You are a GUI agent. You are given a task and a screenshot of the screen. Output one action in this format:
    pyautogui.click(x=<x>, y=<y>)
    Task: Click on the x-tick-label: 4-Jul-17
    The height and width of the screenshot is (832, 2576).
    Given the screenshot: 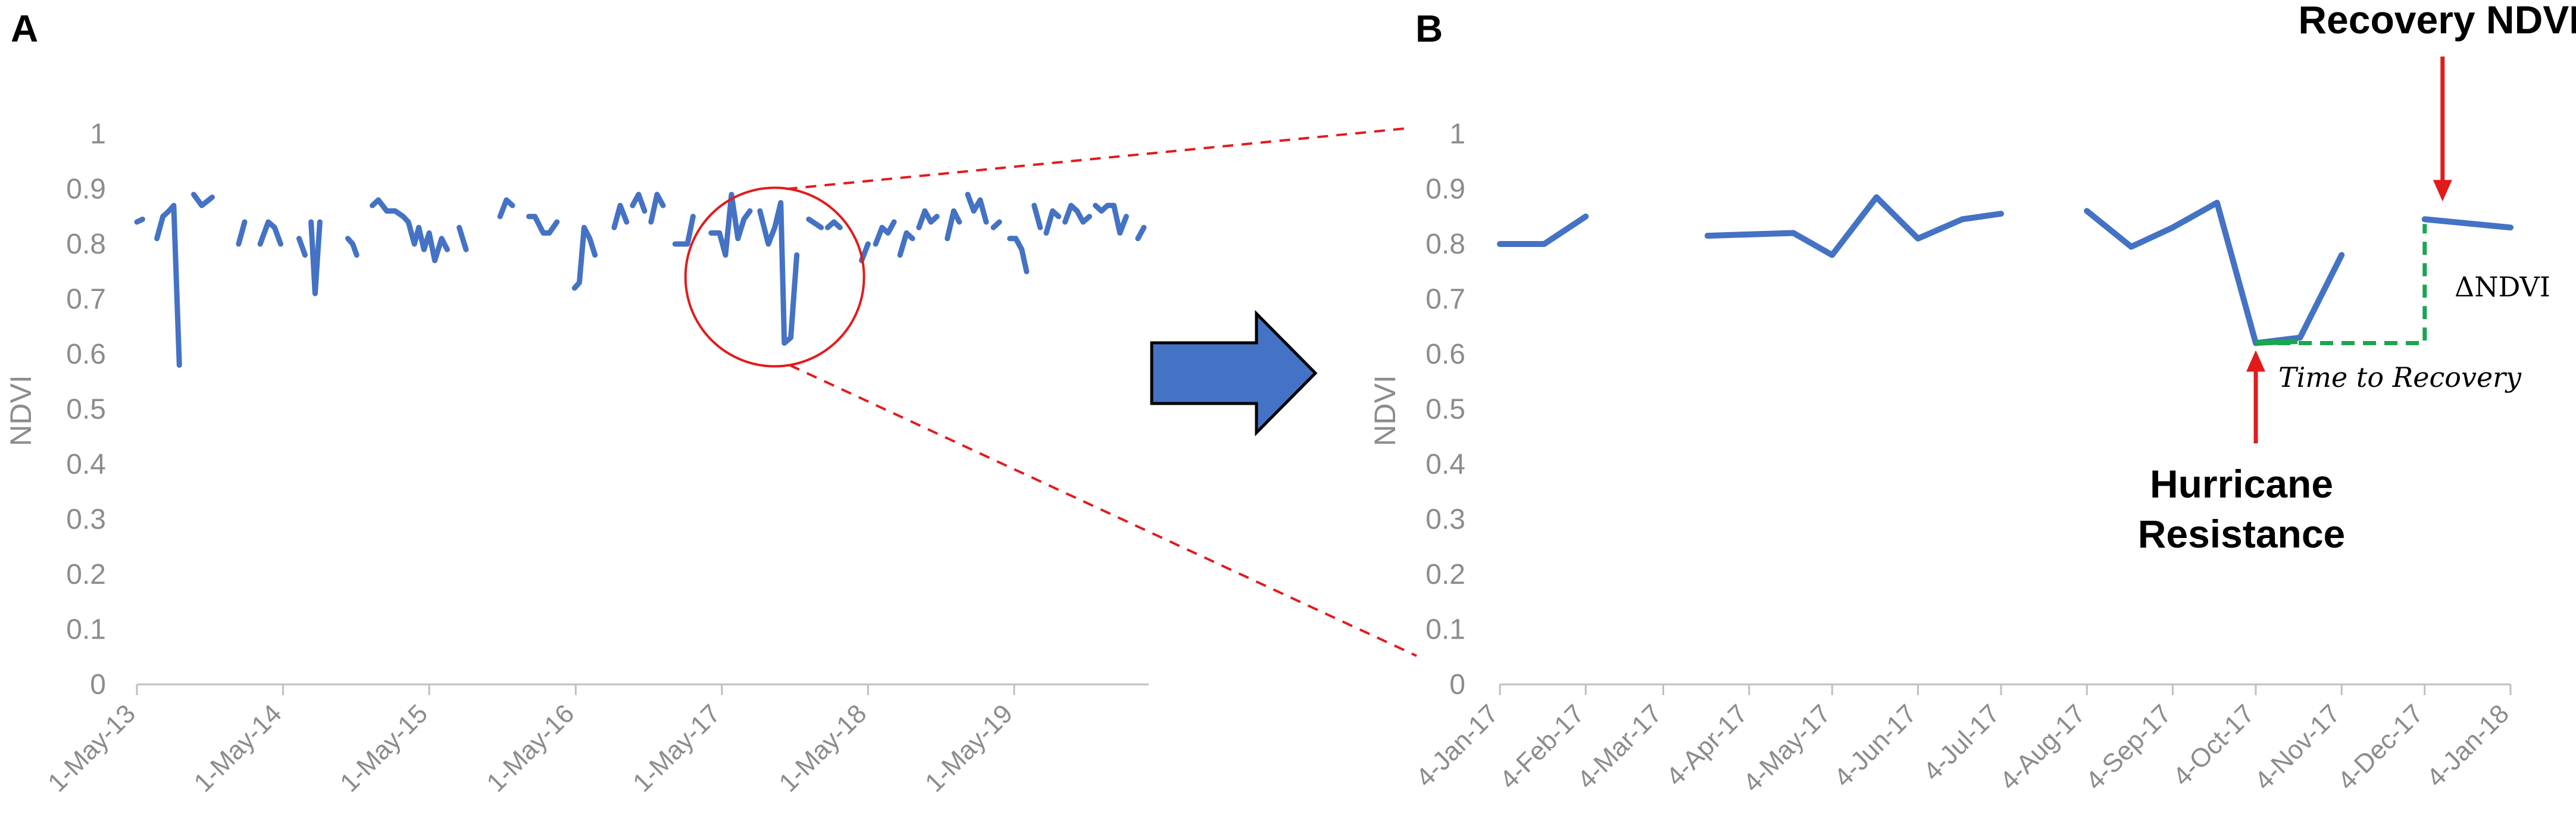 What is the action you would take?
    pyautogui.click(x=1961, y=742)
    